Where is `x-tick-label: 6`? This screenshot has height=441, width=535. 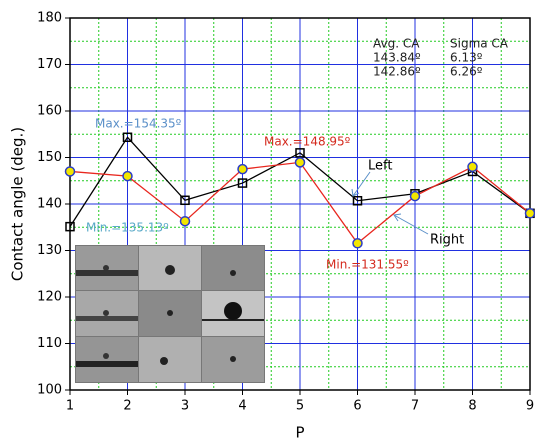 x-tick-label: 6 is located at coordinates (357, 406).